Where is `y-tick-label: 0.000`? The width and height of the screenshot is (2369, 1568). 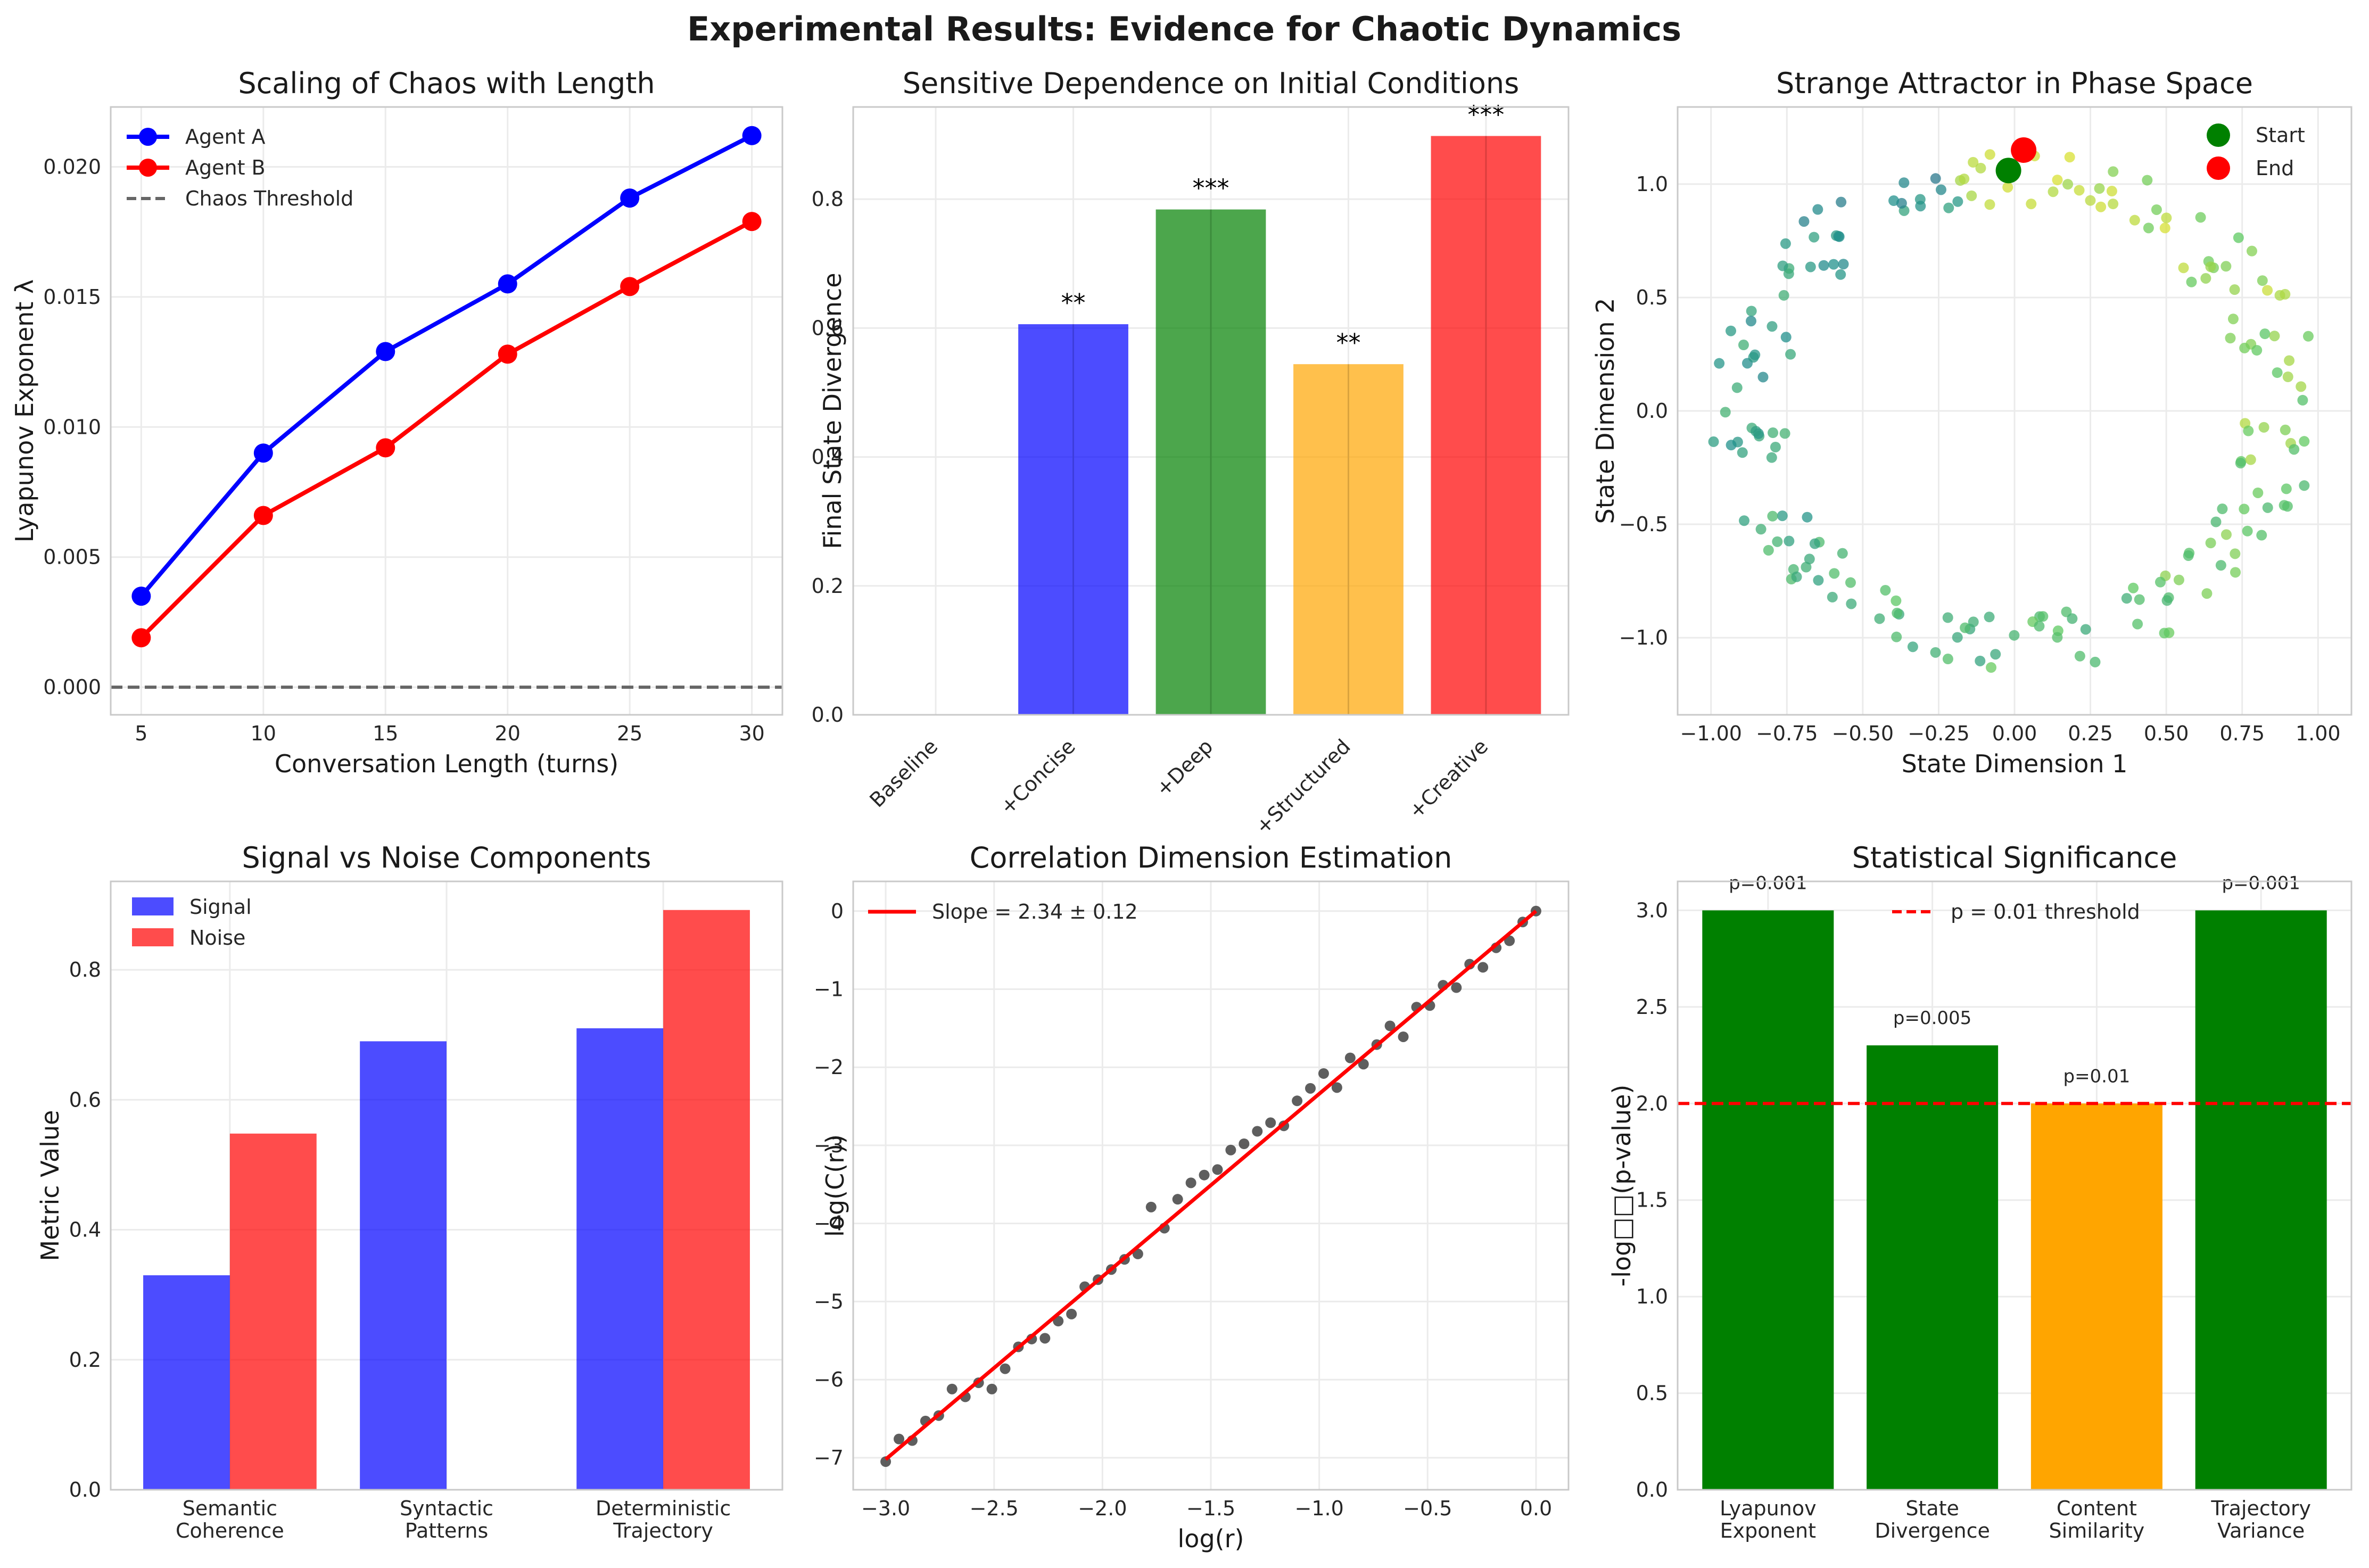 y-tick-label: 0.000 is located at coordinates (72, 687).